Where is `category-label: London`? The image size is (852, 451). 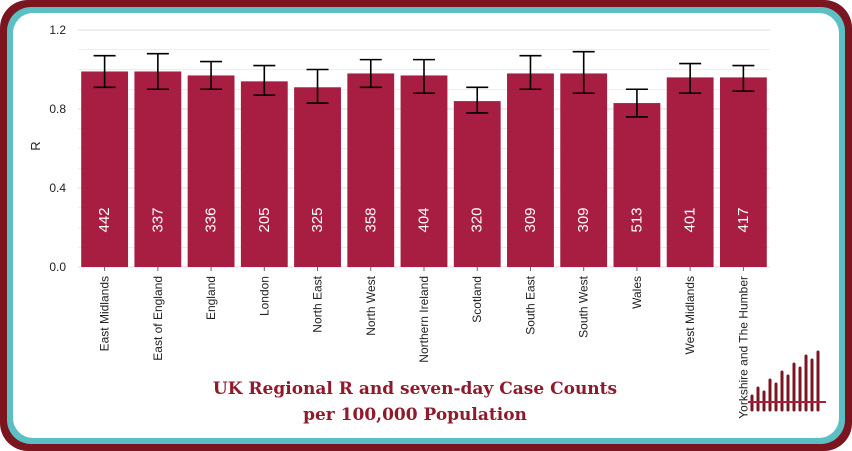 category-label: London is located at coordinates (264, 296).